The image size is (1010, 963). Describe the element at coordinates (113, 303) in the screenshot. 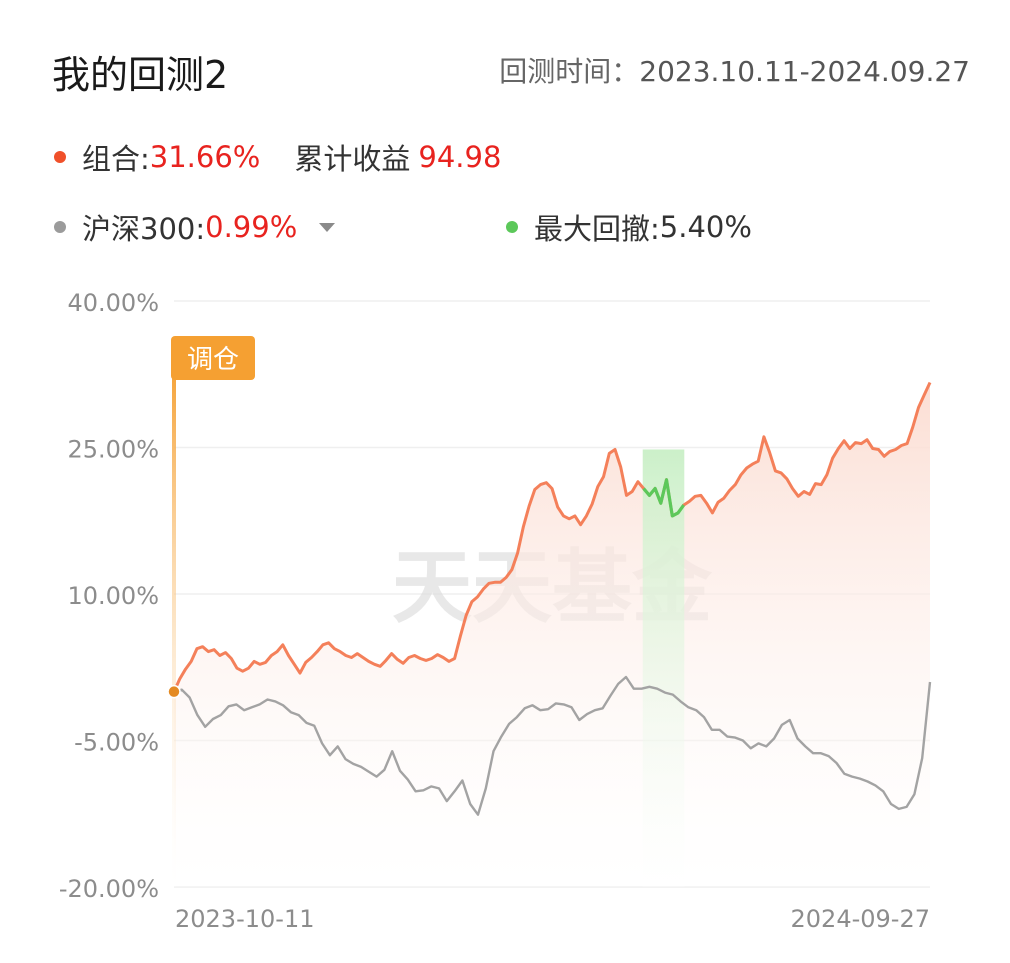

I see `y-tick-label: 40.00%` at that location.